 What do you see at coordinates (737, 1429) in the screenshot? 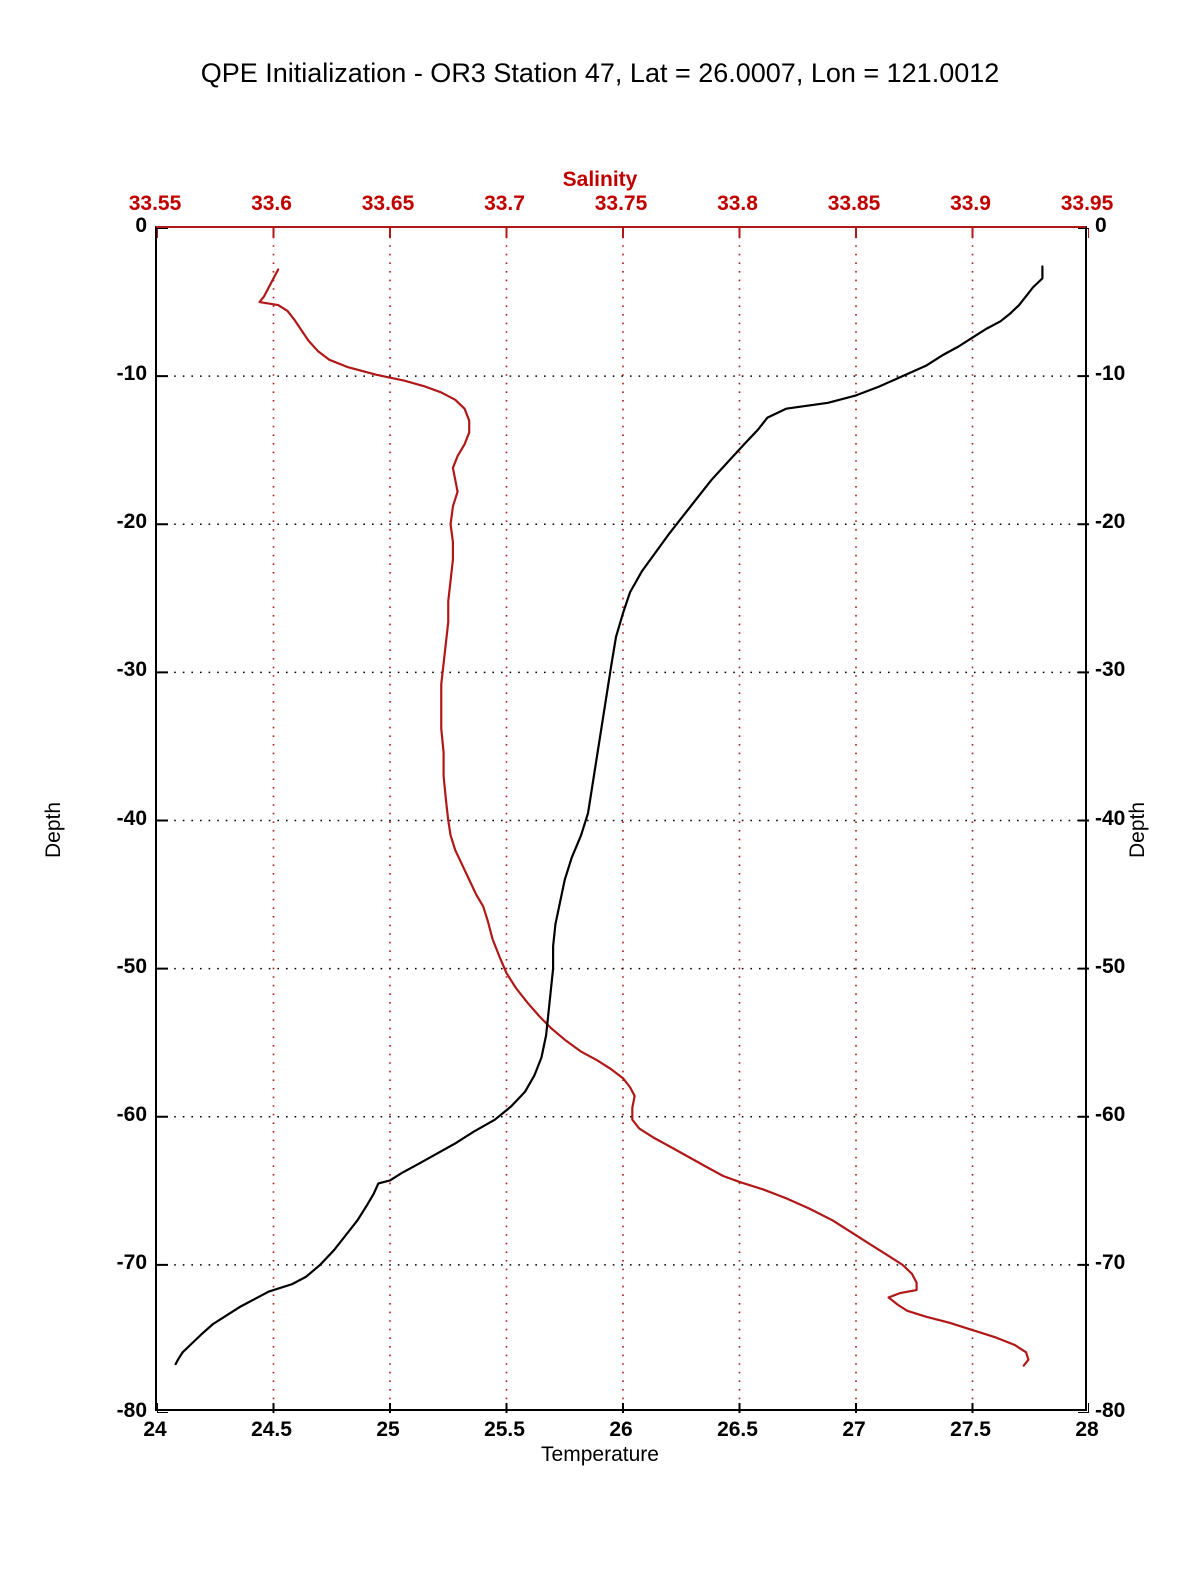
I see `temperature-tick-label: 26.5` at bounding box center [737, 1429].